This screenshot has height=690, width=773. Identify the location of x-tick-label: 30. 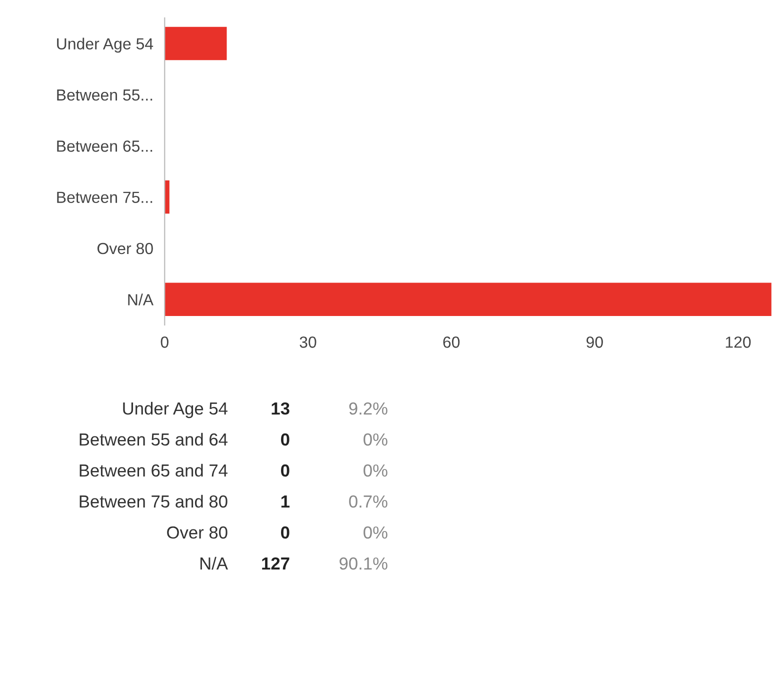
(308, 342).